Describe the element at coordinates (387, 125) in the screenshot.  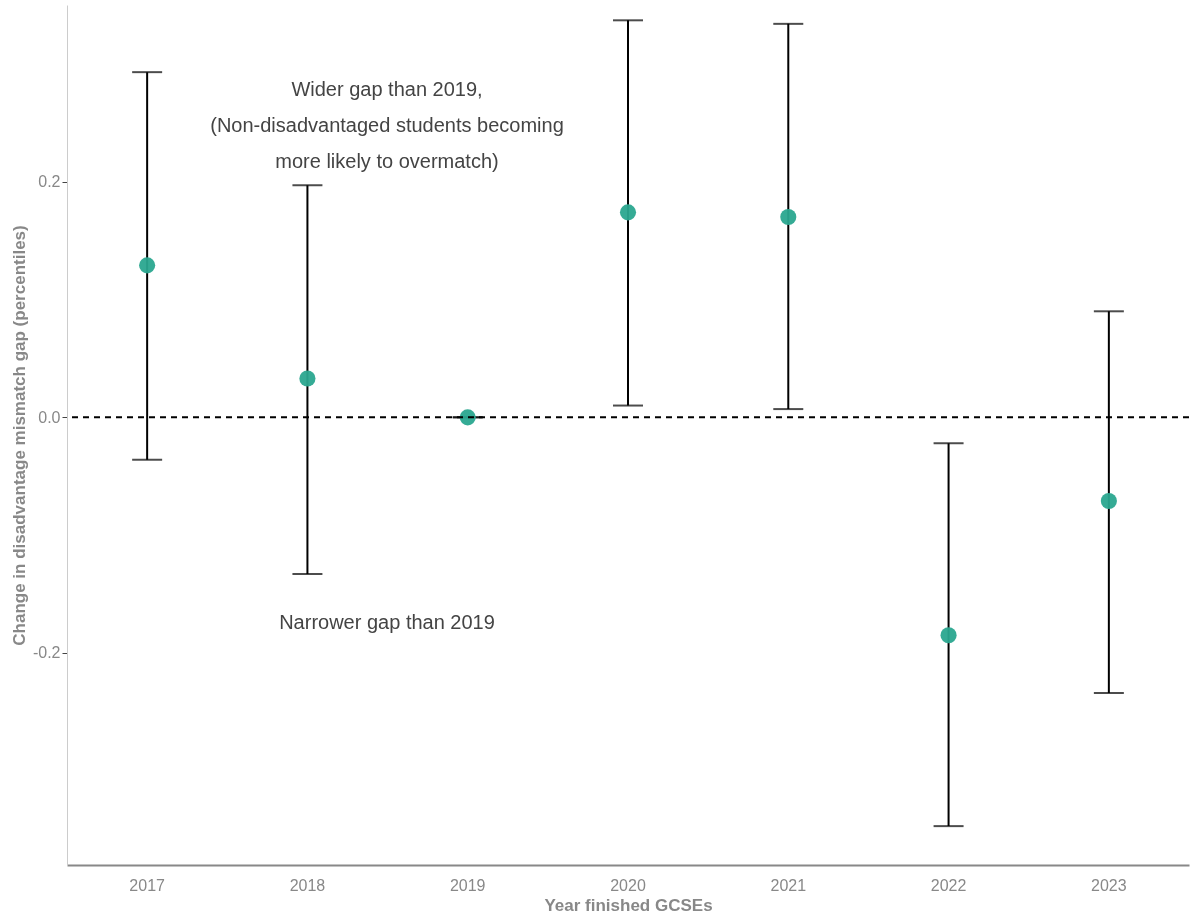
I see `annotation: Wider gap than 2019, (Non-disadvantaged students becoming more likely to overmatch)` at that location.